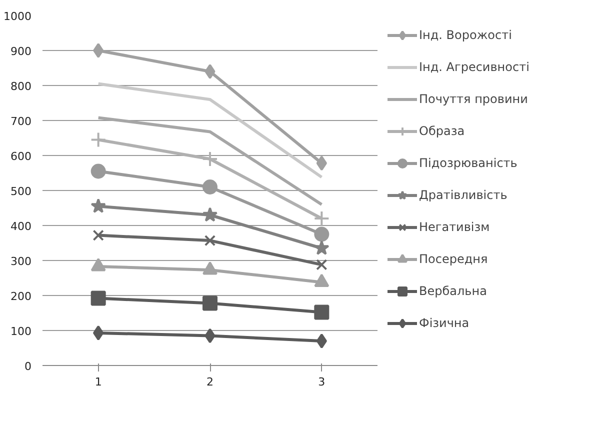 Image resolution: width=611 pixels, height=447 pixels. What do you see at coordinates (463, 195) in the screenshot?
I see `legend-label: Дратівливість` at bounding box center [463, 195].